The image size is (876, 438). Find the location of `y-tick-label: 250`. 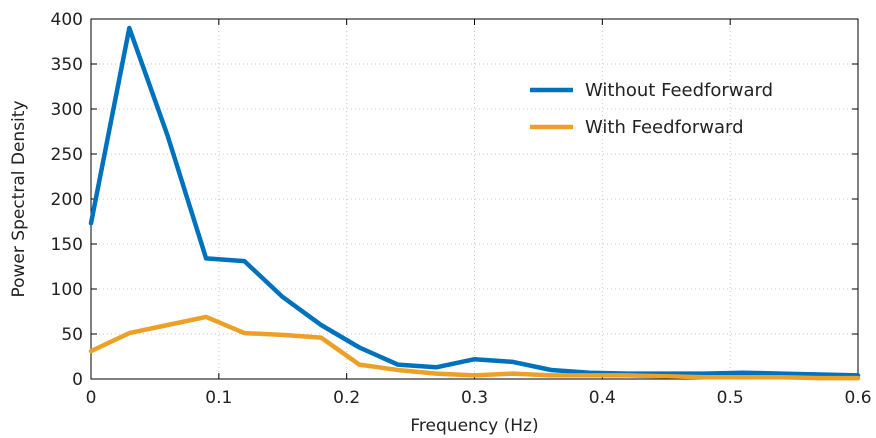

y-tick-label: 250 is located at coordinates (67, 155).